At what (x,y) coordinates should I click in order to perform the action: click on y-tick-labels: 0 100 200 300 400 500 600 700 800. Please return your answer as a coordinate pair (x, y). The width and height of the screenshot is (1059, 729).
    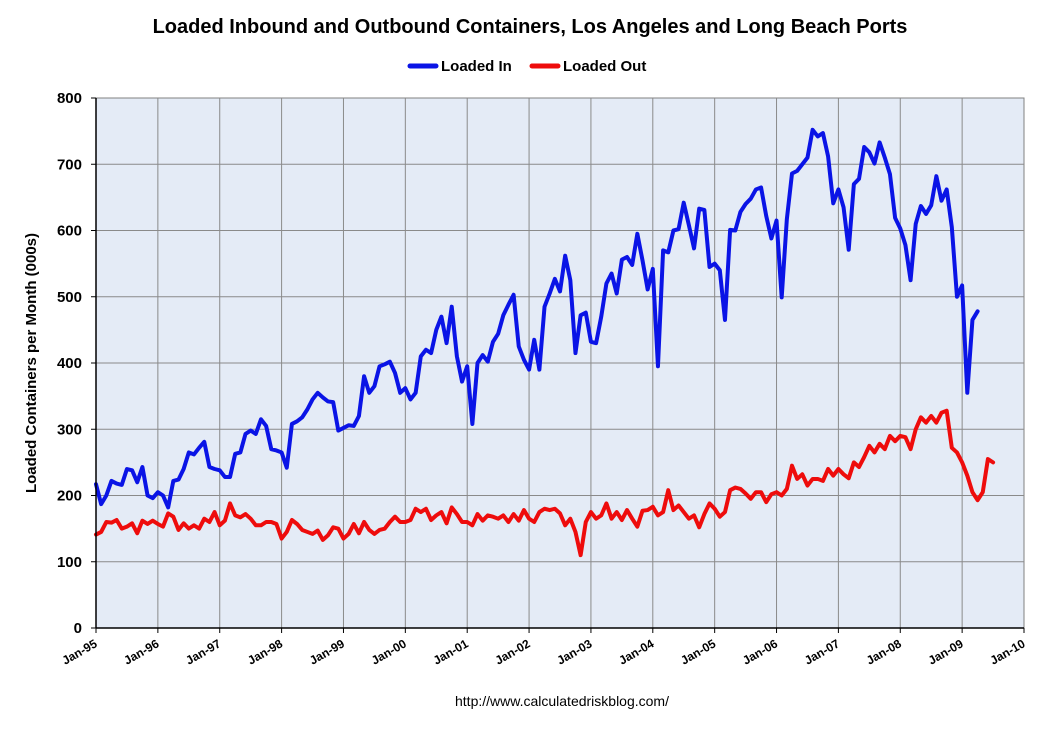
    Looking at the image, I should click on (69, 363).